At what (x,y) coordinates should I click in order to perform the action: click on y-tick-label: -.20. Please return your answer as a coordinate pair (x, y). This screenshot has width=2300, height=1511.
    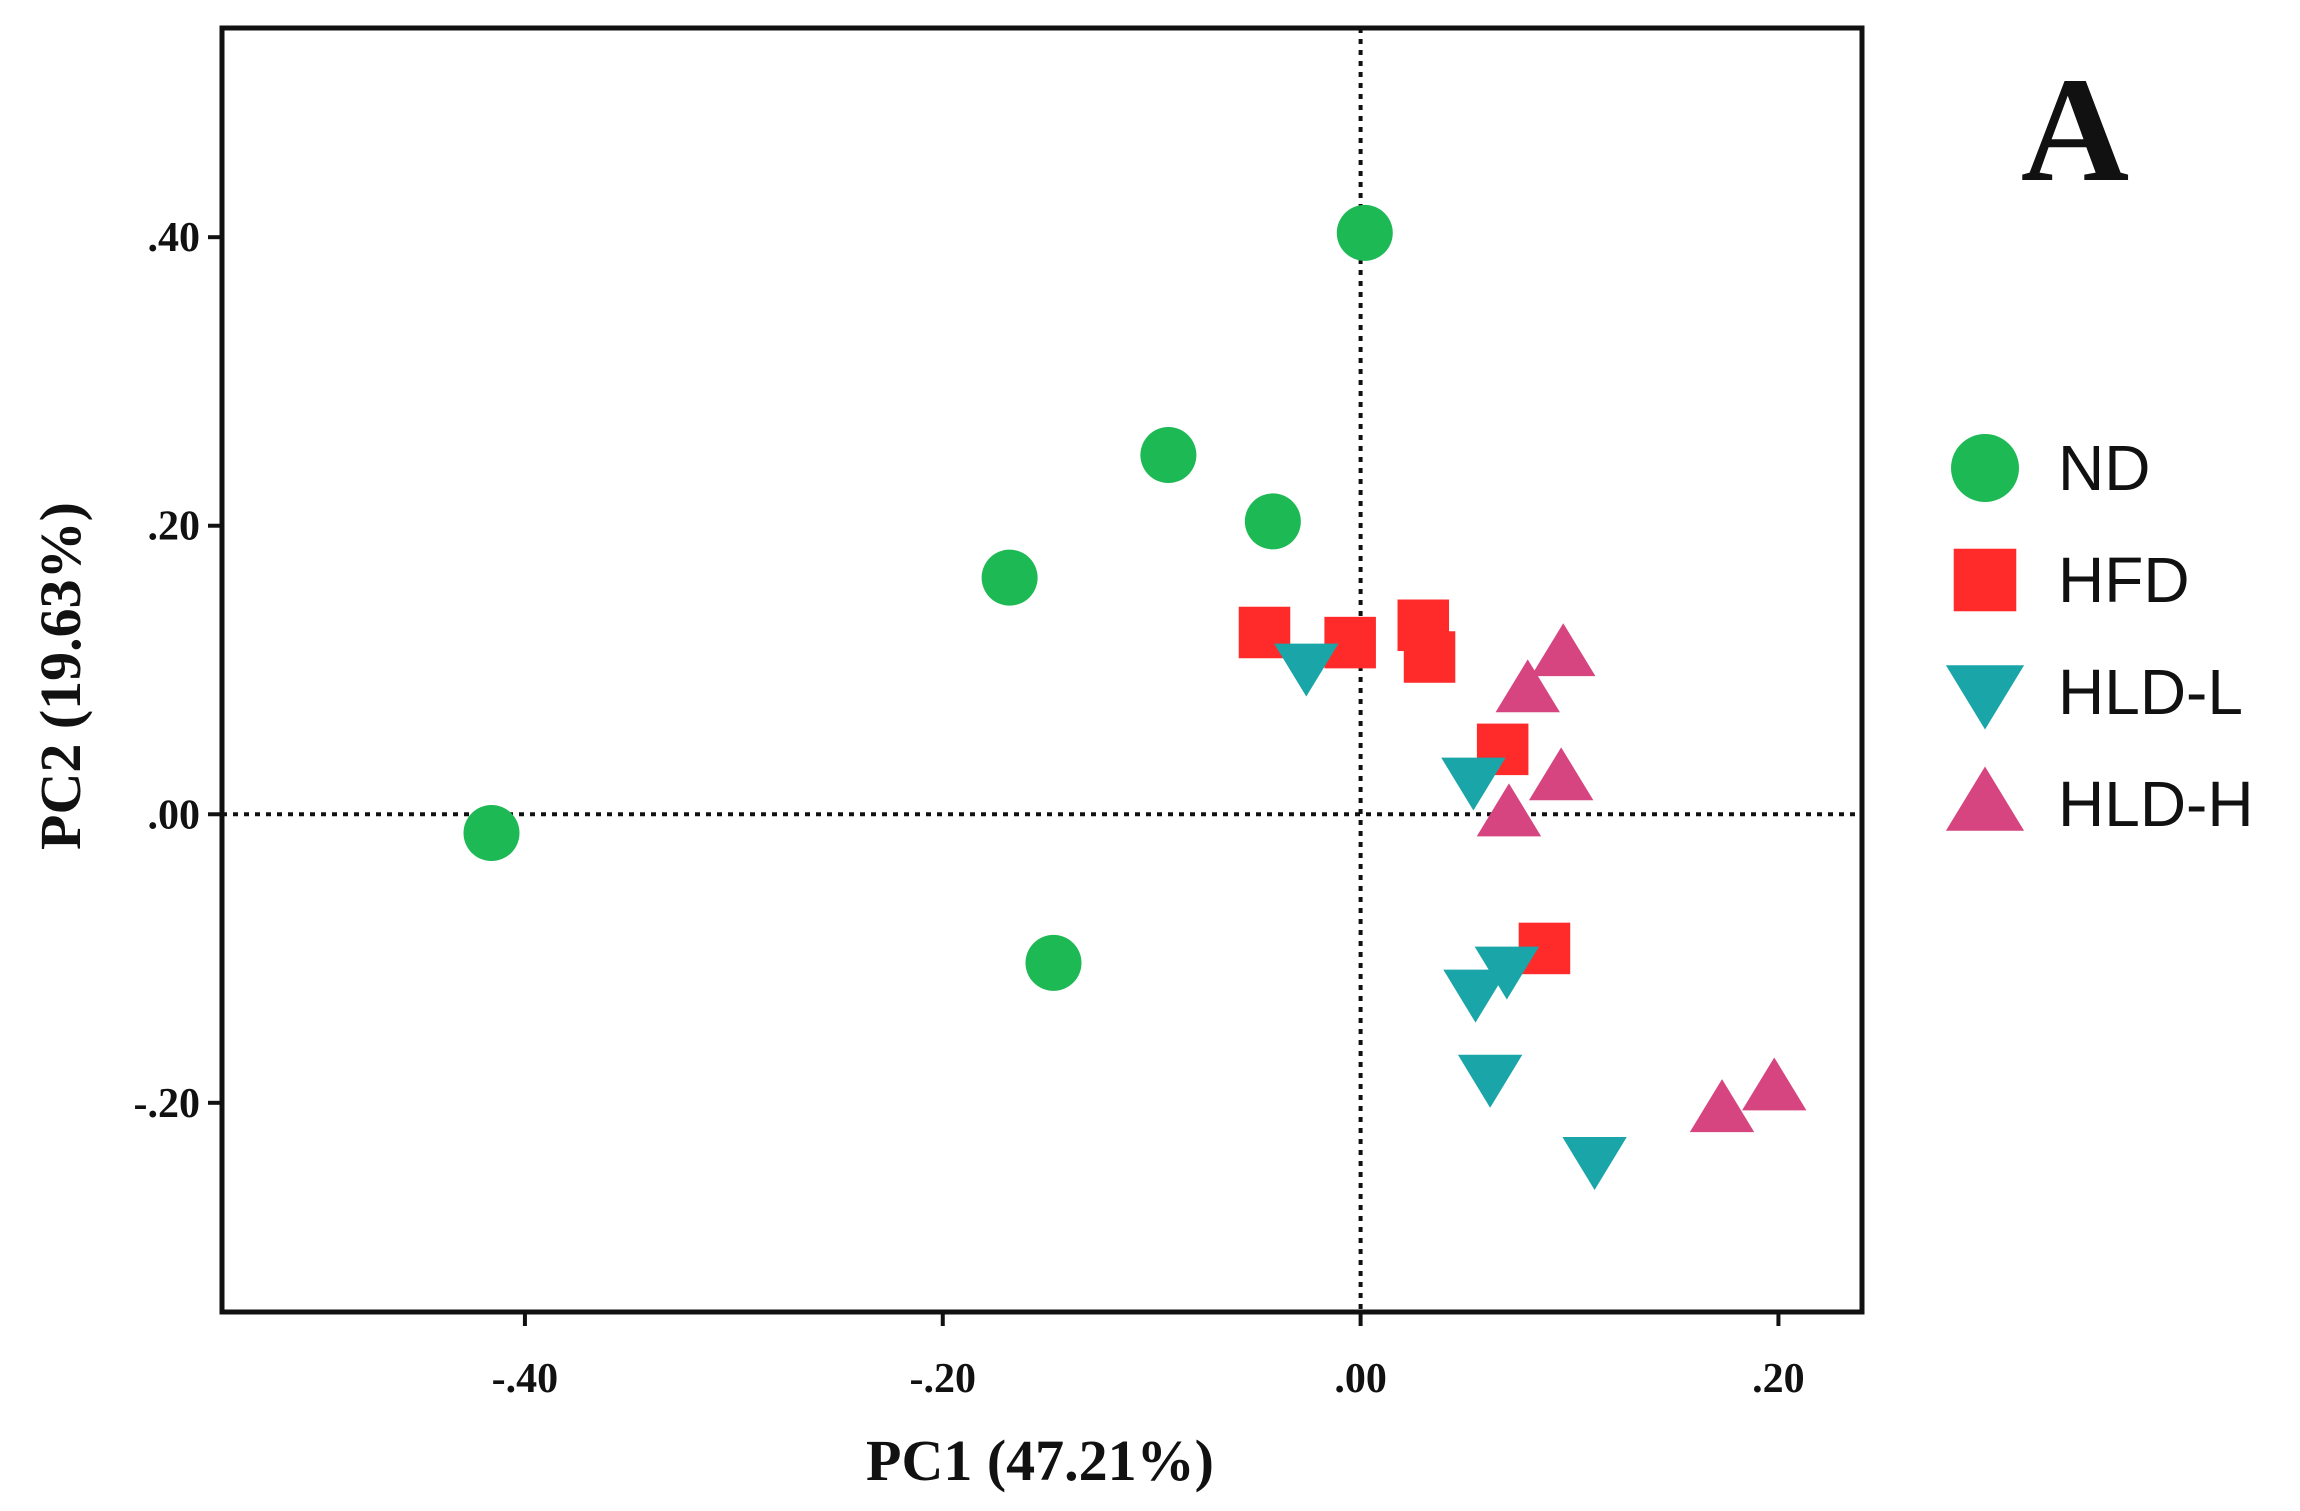
    Looking at the image, I should click on (167, 1104).